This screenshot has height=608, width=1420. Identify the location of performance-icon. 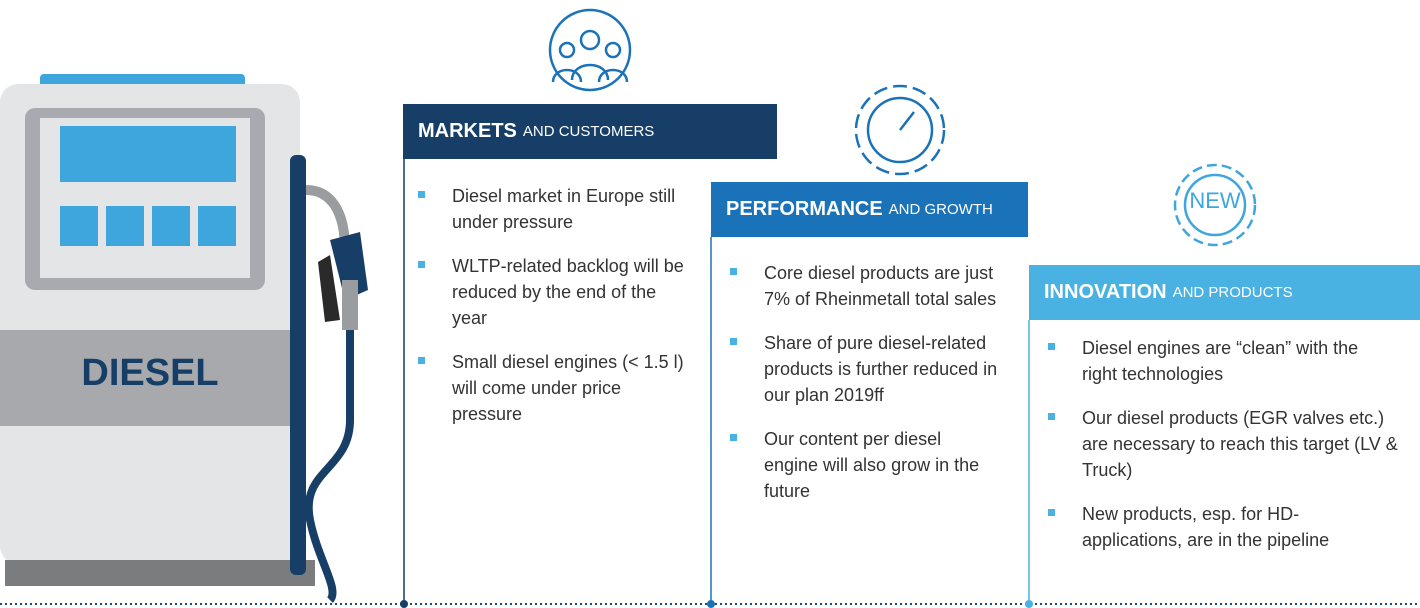
(900, 130).